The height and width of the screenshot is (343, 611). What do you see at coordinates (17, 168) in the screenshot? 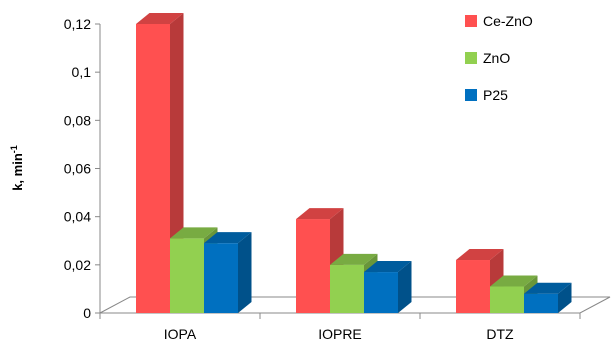
I see `y-axis-title: k, min-1` at bounding box center [17, 168].